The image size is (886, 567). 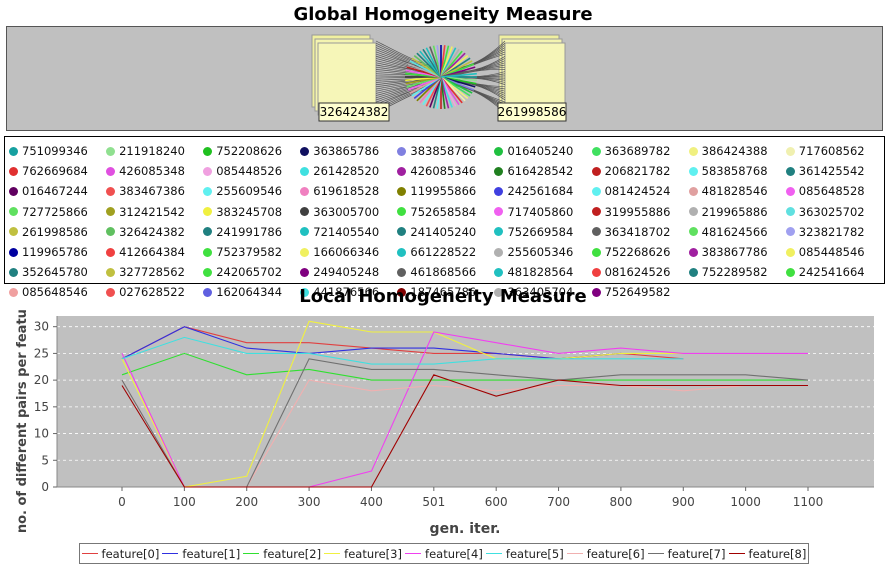 I want to click on y-axis-label: no. of different pairs per feature, so click(x=22, y=420).